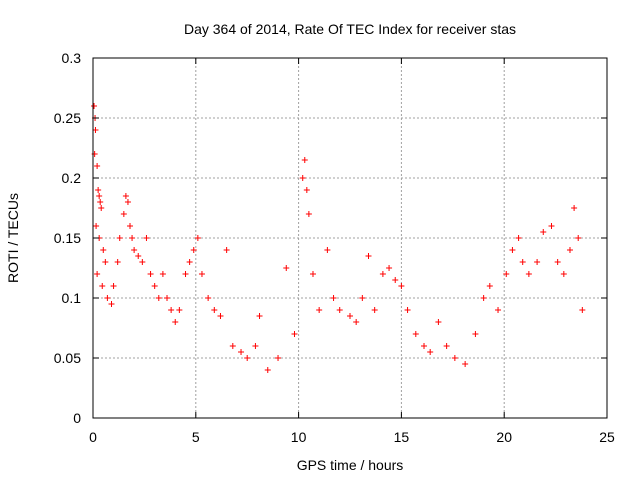  Describe the element at coordinates (67, 118) in the screenshot. I see `y-tick-label: 0.25` at that location.